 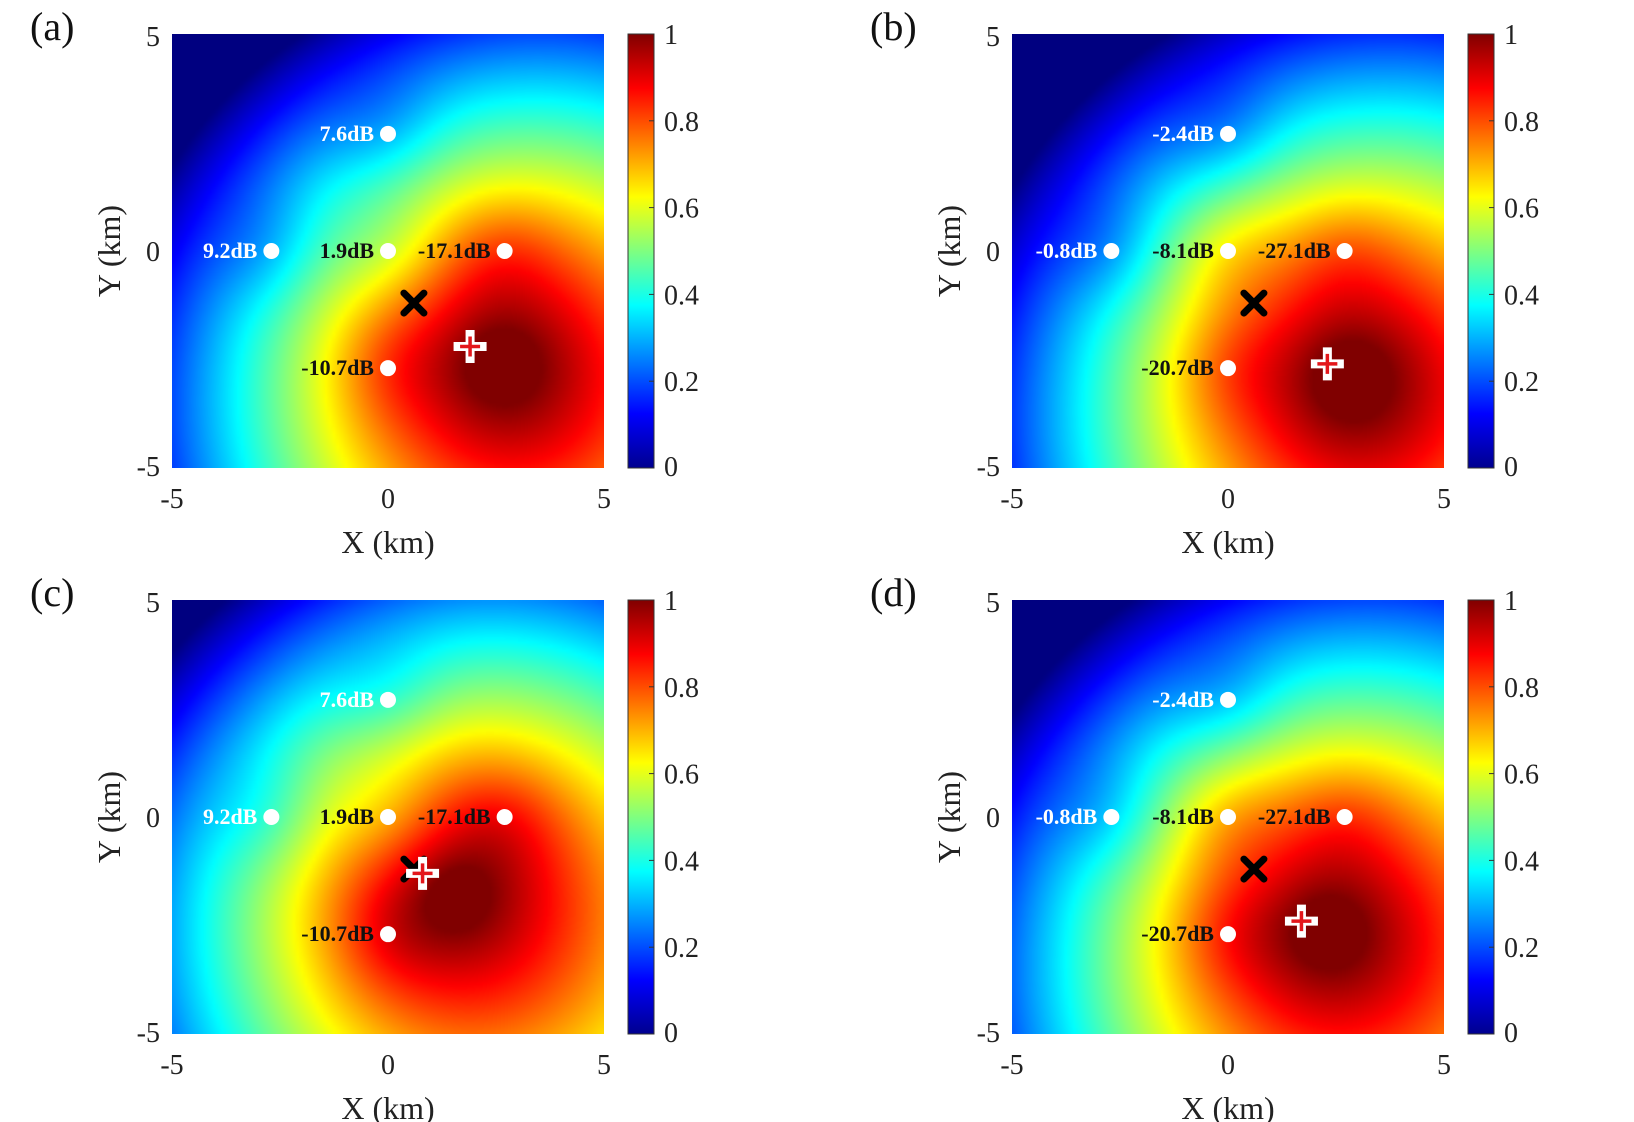 What do you see at coordinates (1067, 250) in the screenshot?
I see `sensor-label: -0.8dB` at bounding box center [1067, 250].